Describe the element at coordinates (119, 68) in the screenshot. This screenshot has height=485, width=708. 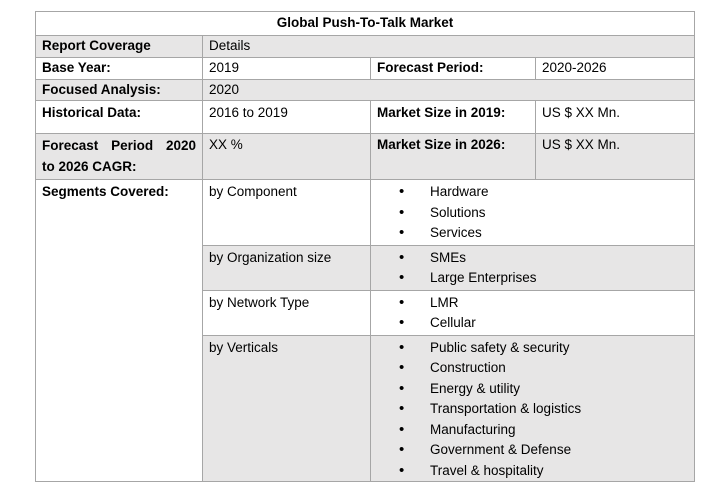
I see `base-year-label: Base Year:` at that location.